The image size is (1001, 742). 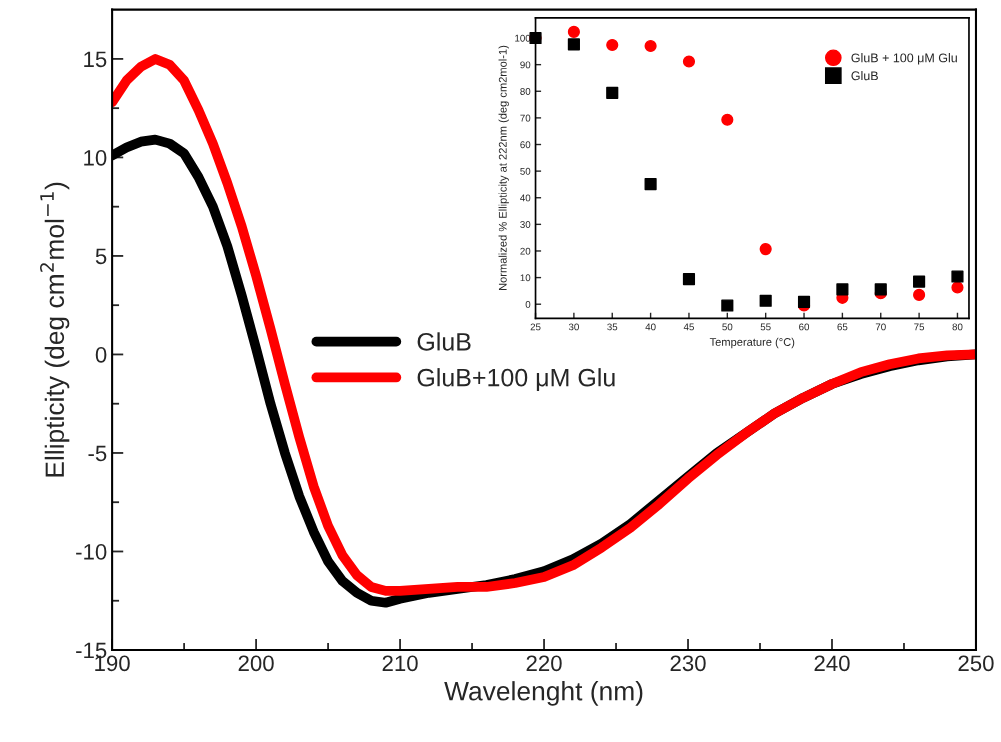 I want to click on x-tick-label: 25, so click(x=535, y=327).